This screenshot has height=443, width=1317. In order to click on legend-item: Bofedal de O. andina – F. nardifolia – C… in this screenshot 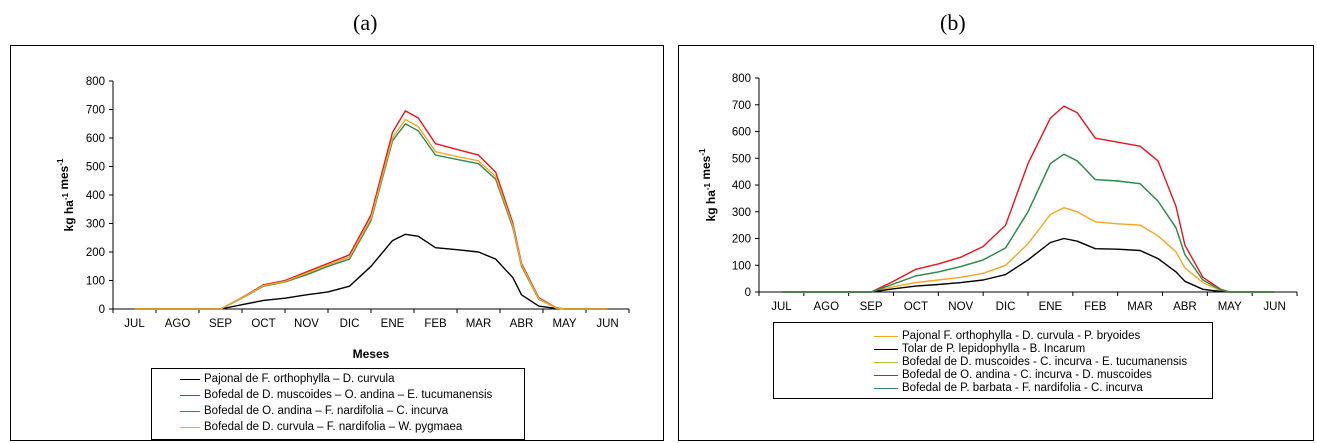, I will do `click(338, 411)`.